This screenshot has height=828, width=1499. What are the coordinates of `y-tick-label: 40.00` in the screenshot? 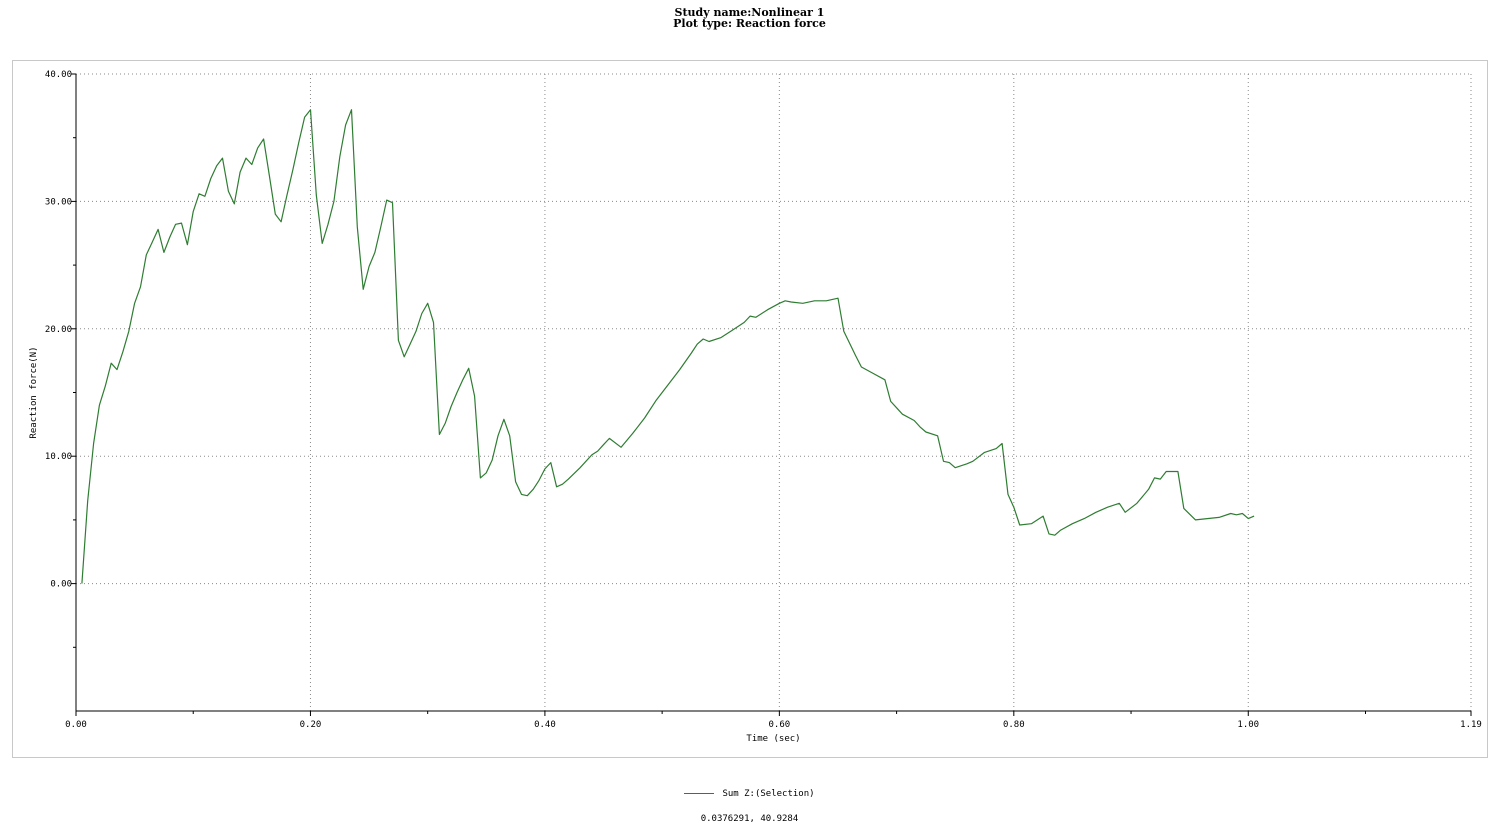 It's located at (58, 75).